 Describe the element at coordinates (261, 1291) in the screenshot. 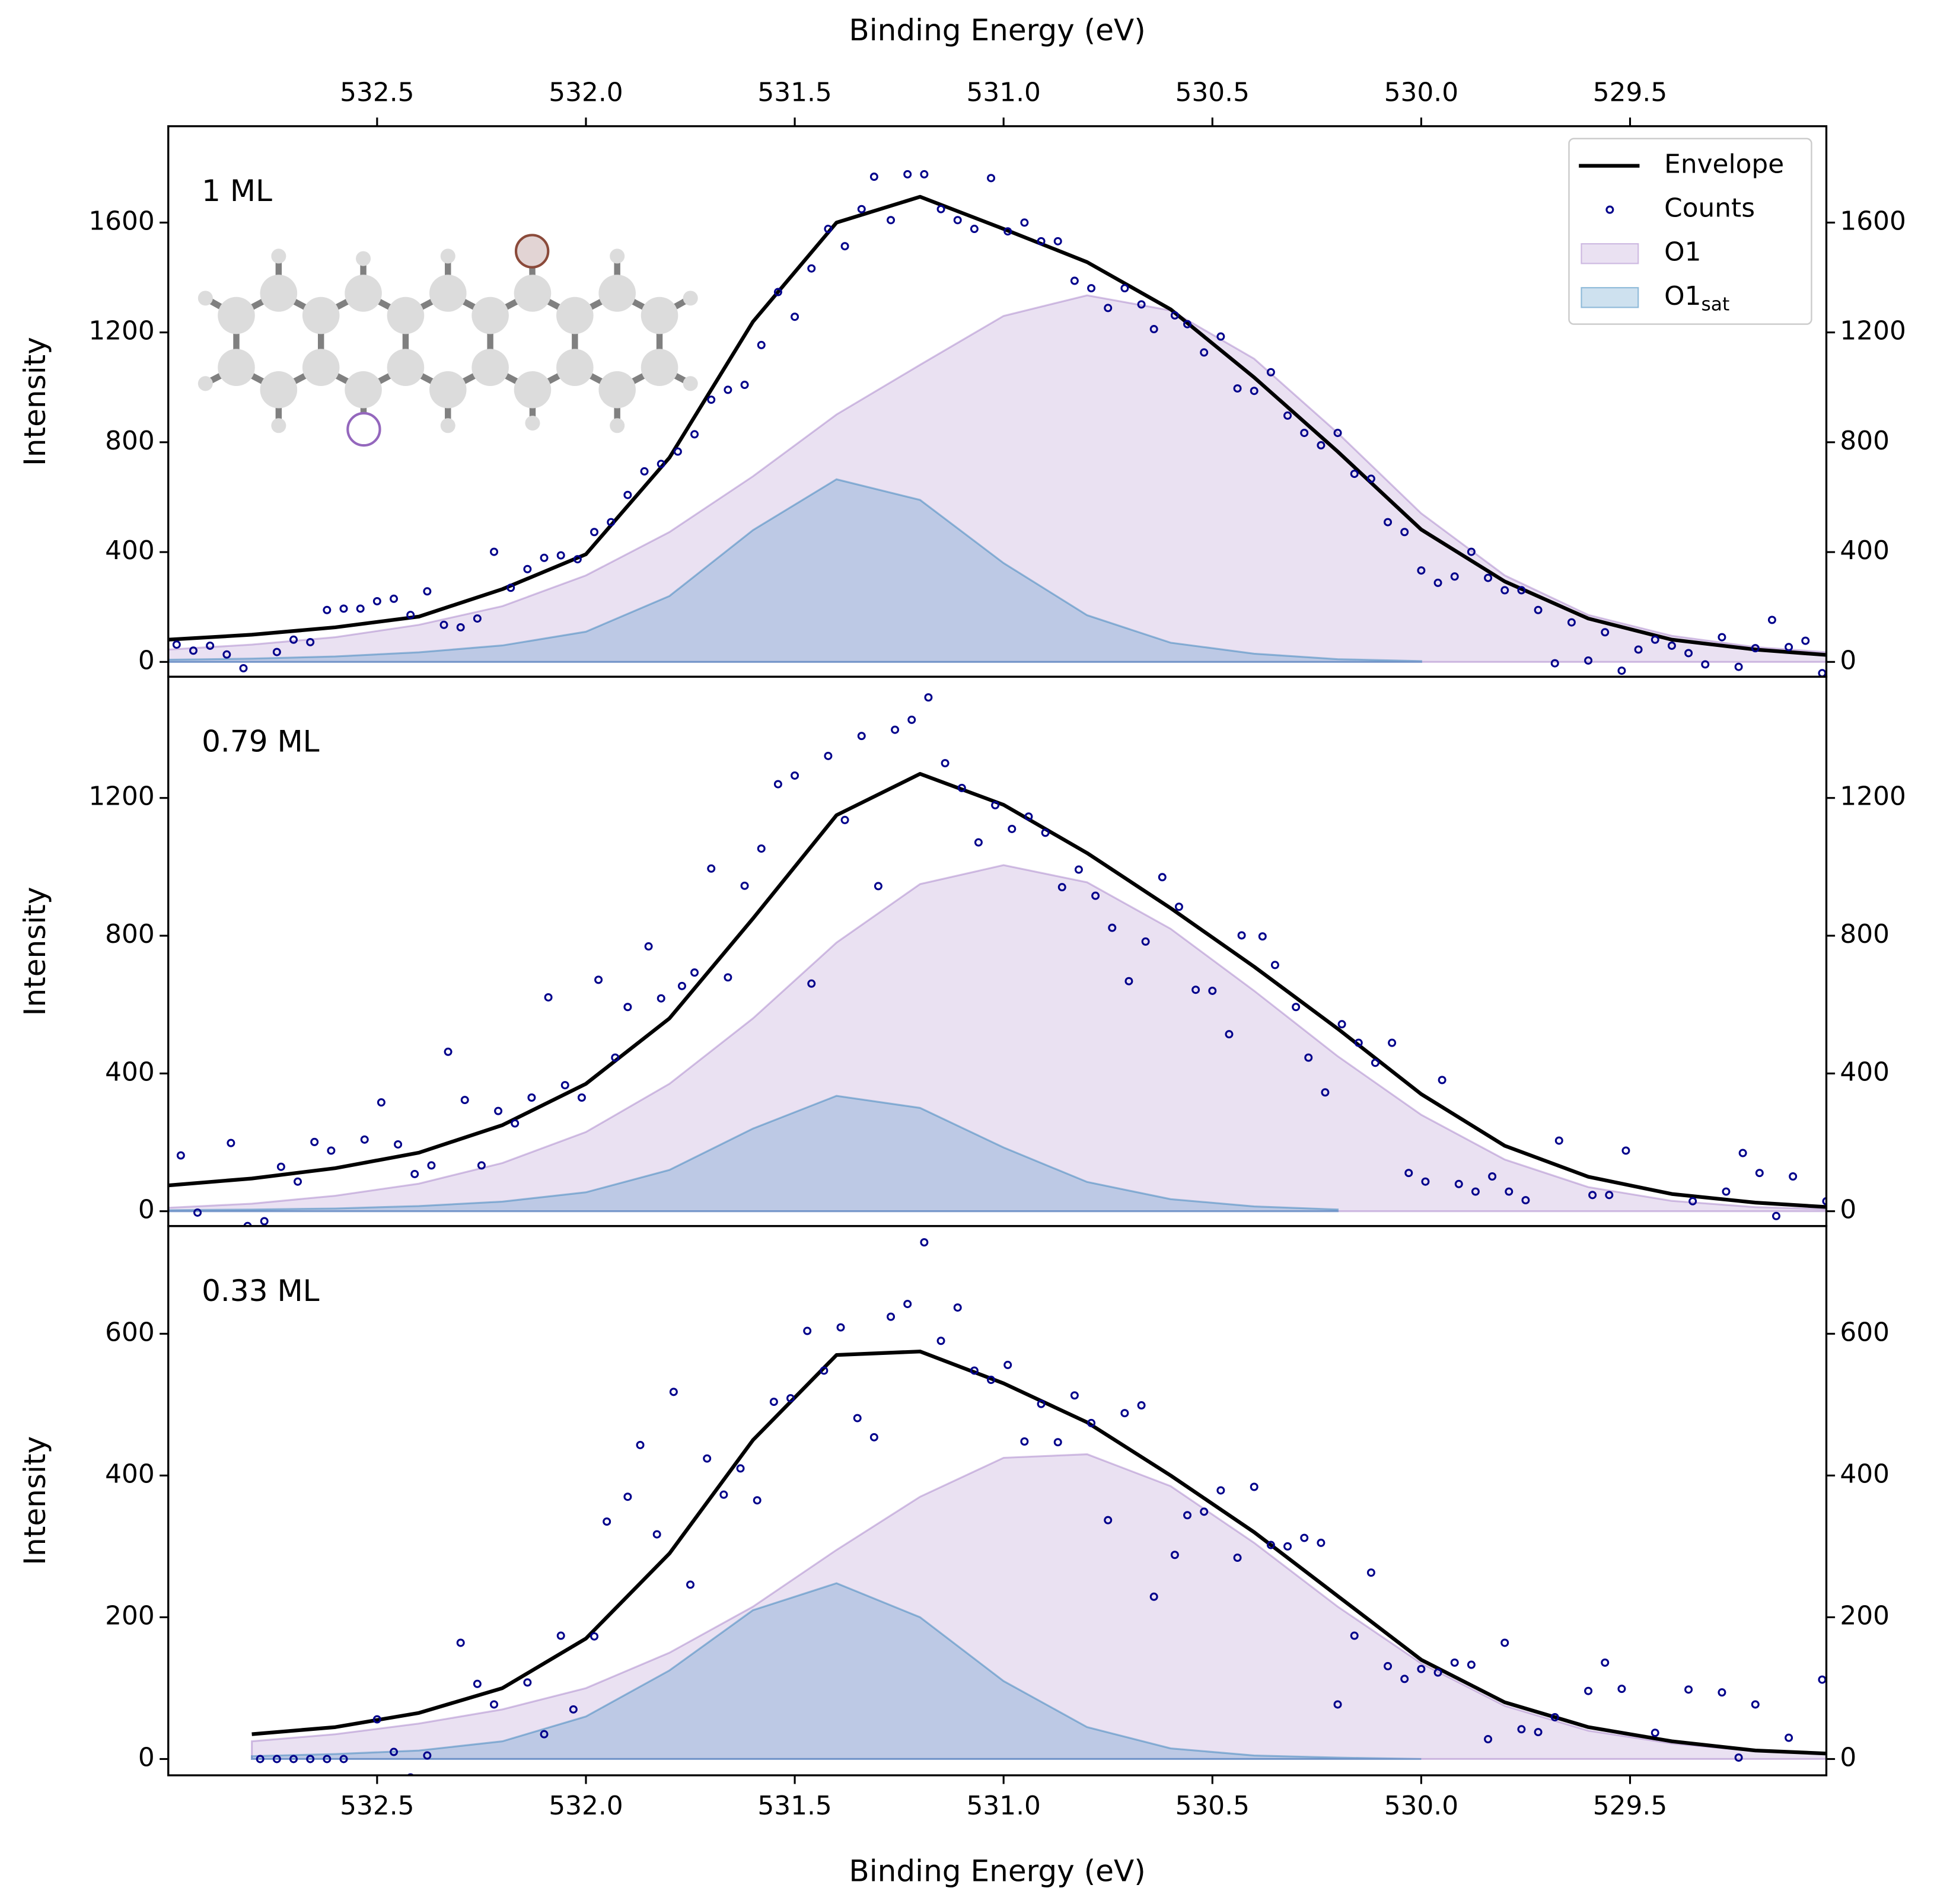

I see `panel-label: 0.33 ML` at that location.